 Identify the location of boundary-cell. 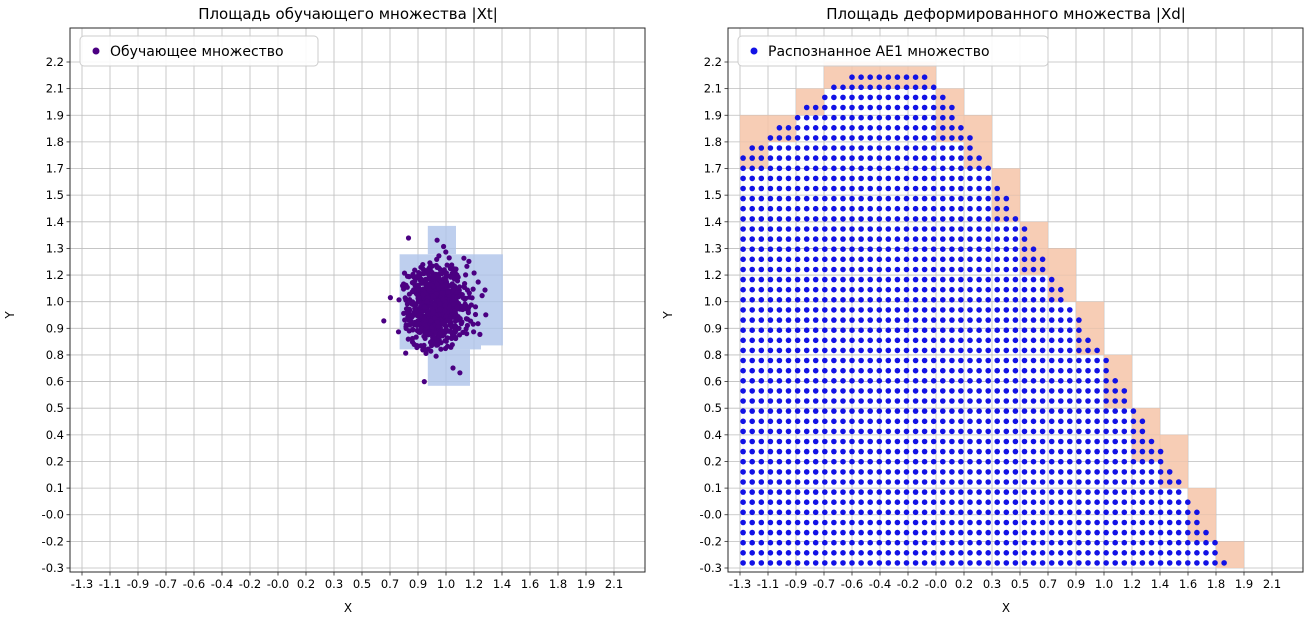
(1174, 475).